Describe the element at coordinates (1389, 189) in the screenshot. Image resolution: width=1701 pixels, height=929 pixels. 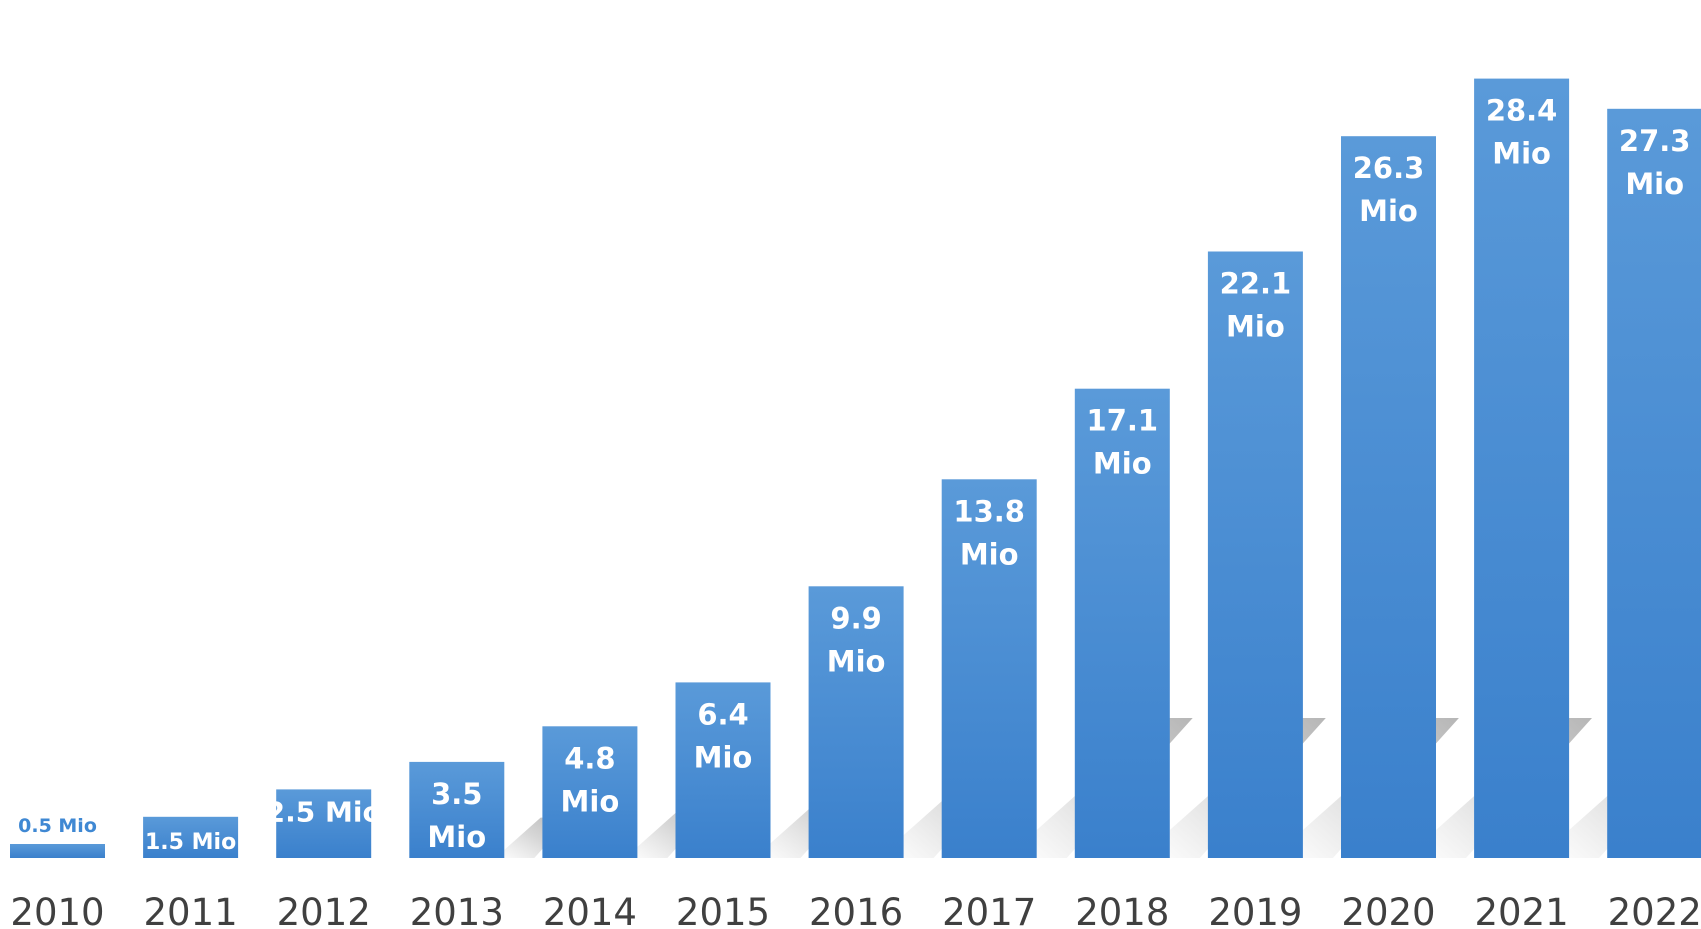
I see `data-label: 26.3 Mio` at that location.